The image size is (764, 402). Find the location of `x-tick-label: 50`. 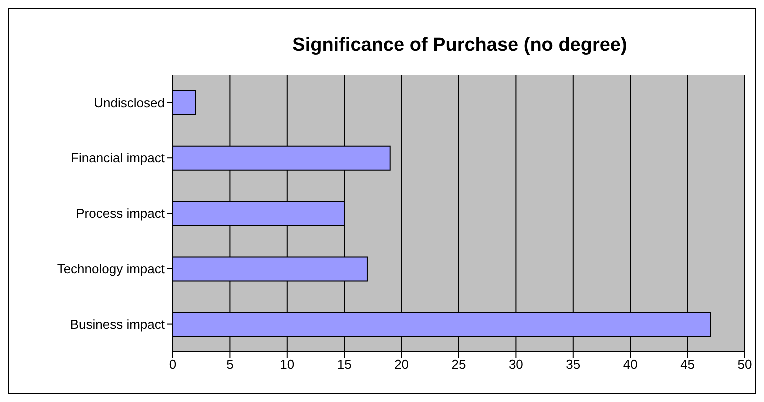

x-tick-label: 50 is located at coordinates (745, 364).